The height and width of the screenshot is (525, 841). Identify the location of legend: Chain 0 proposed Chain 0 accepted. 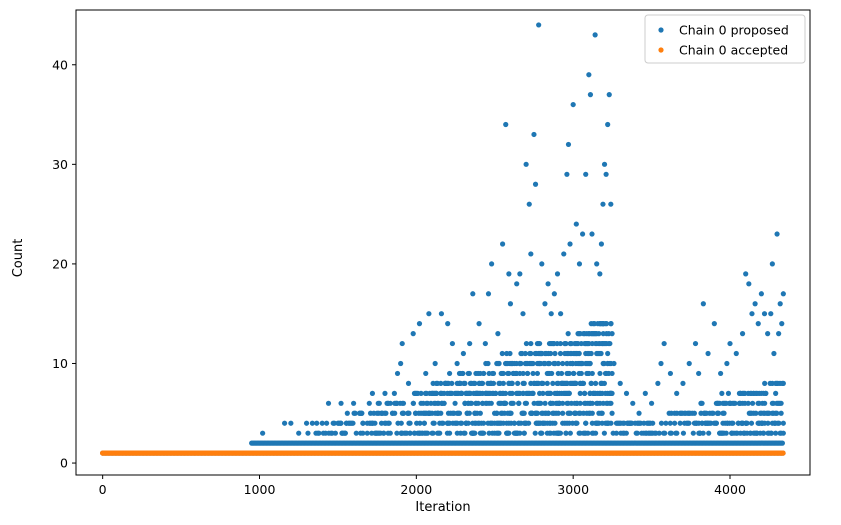
(725, 39).